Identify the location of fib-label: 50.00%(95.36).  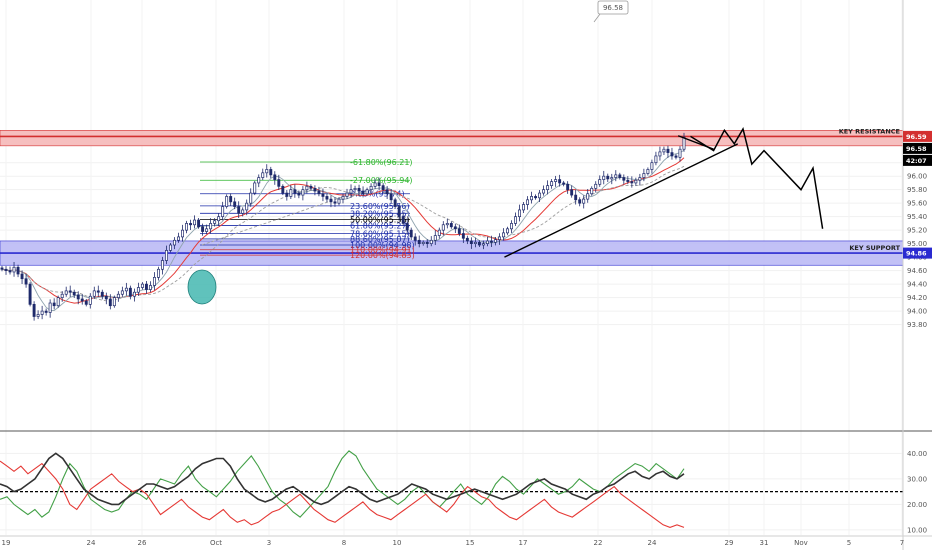
(380, 219).